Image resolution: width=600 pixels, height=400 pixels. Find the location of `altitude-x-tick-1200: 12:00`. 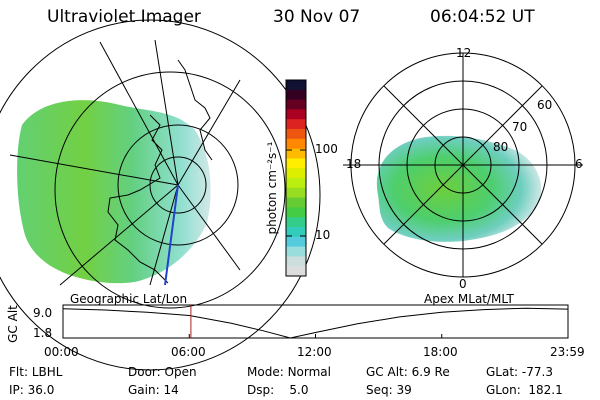

altitude-x-tick-1200: 12:00 is located at coordinates (314, 352).